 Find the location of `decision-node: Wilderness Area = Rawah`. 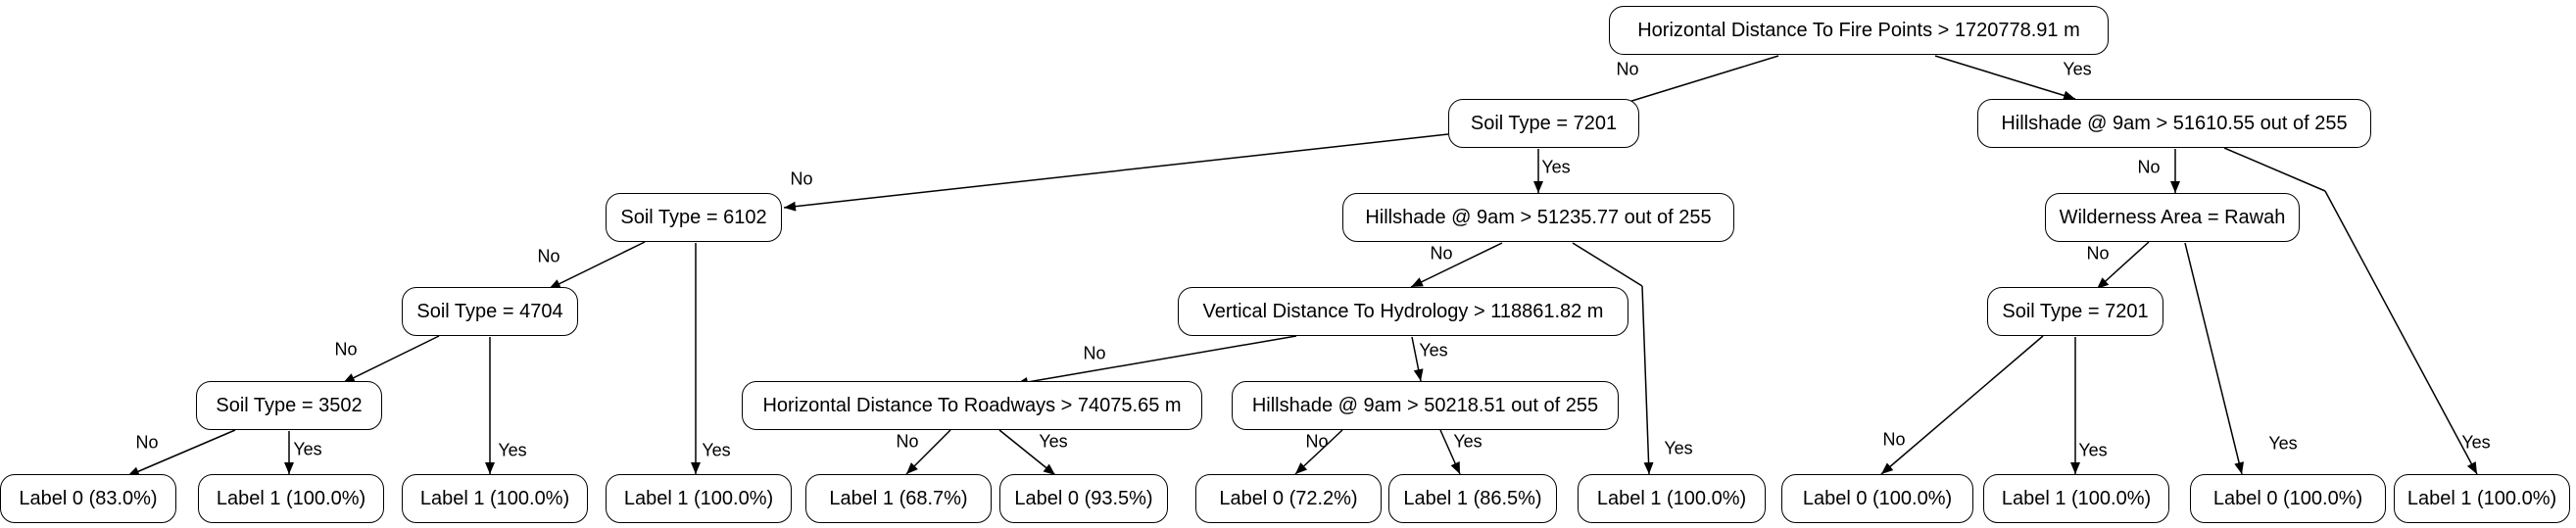

decision-node: Wilderness Area = Rawah is located at coordinates (2172, 217).